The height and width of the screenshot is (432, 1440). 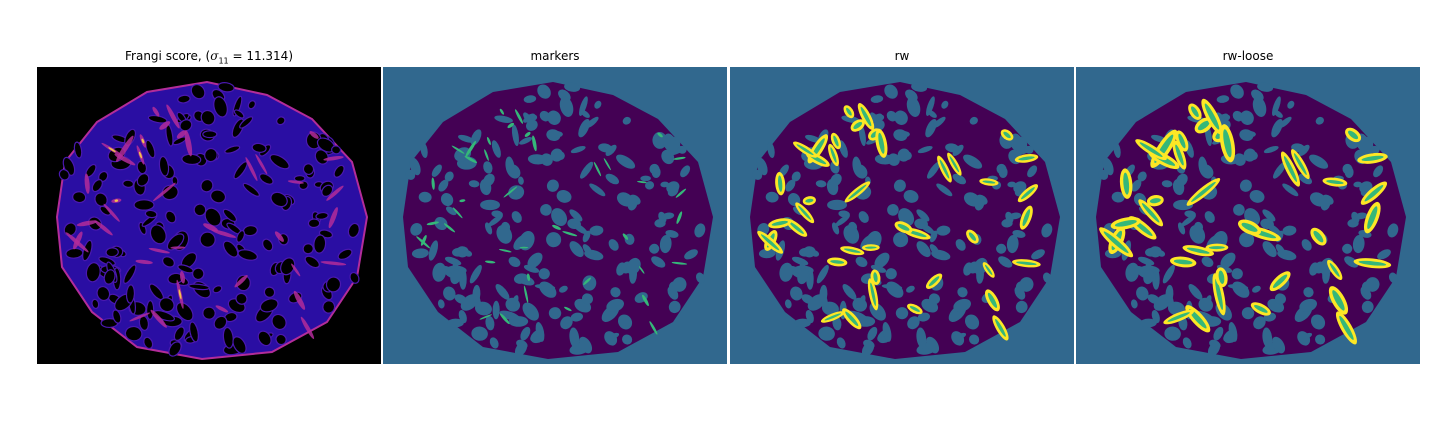 I want to click on vessel-peak, so click(x=180, y=294).